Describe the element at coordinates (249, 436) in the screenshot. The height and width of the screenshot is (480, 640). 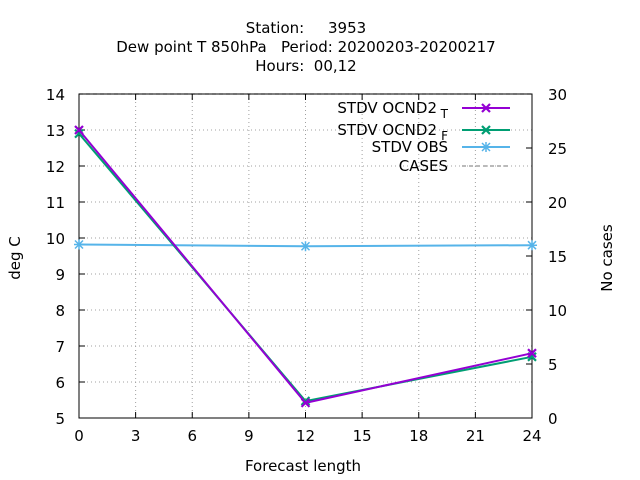
I see `x-tick-label: 9` at that location.